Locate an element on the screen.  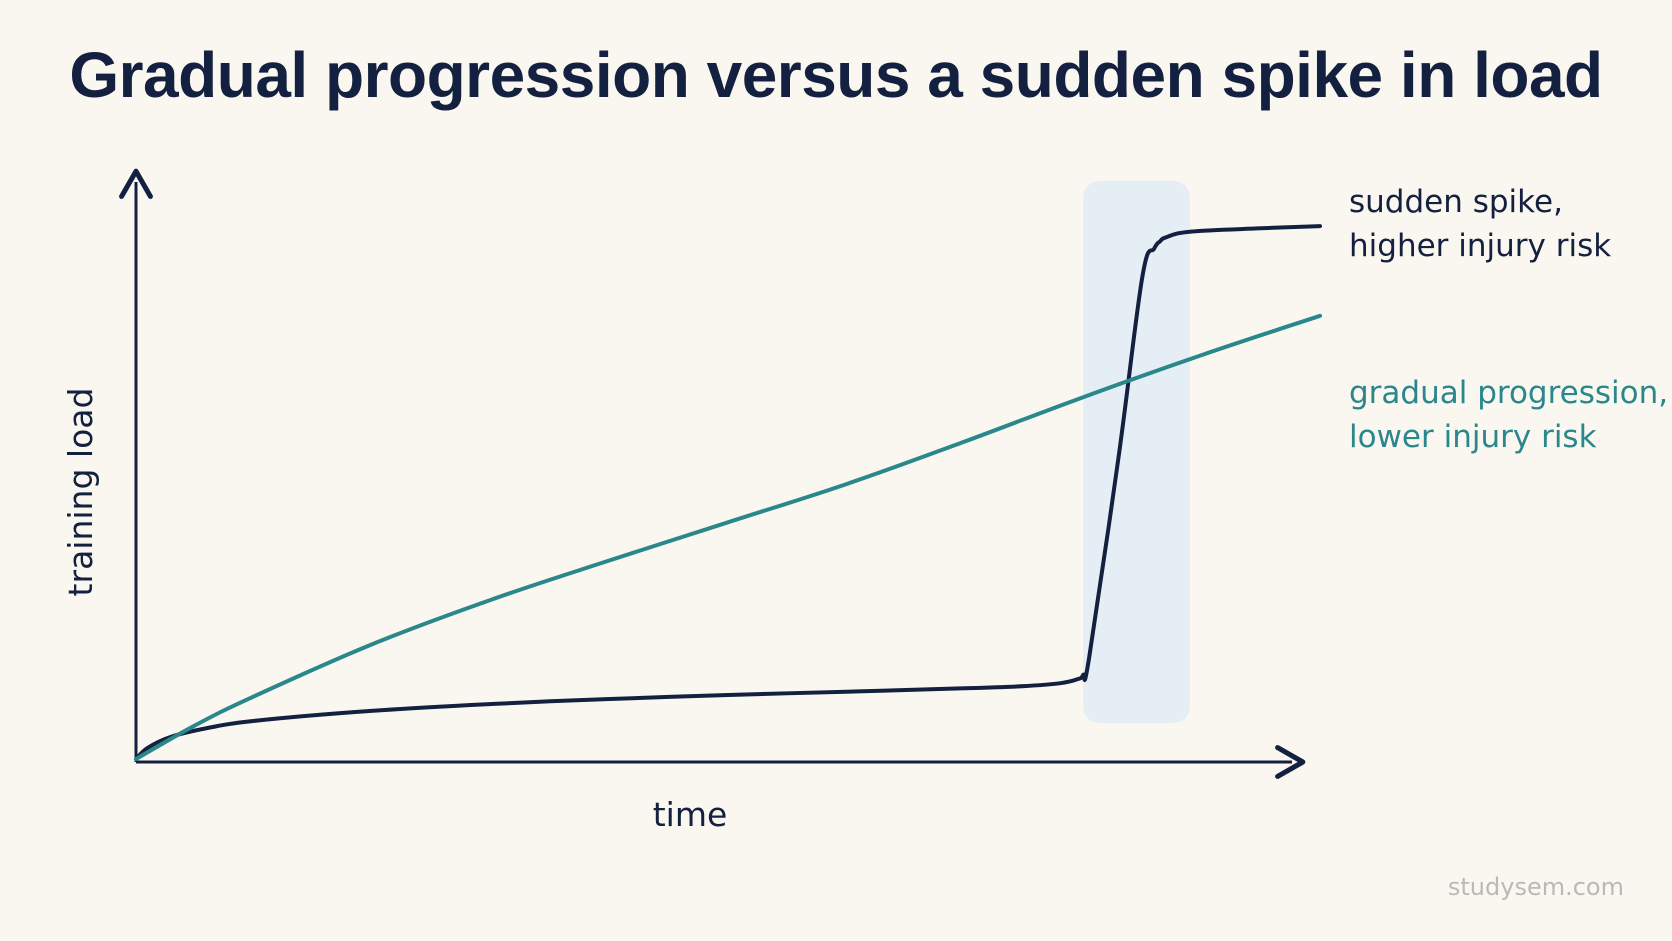
y-axis-label: training load is located at coordinates (80, 492).